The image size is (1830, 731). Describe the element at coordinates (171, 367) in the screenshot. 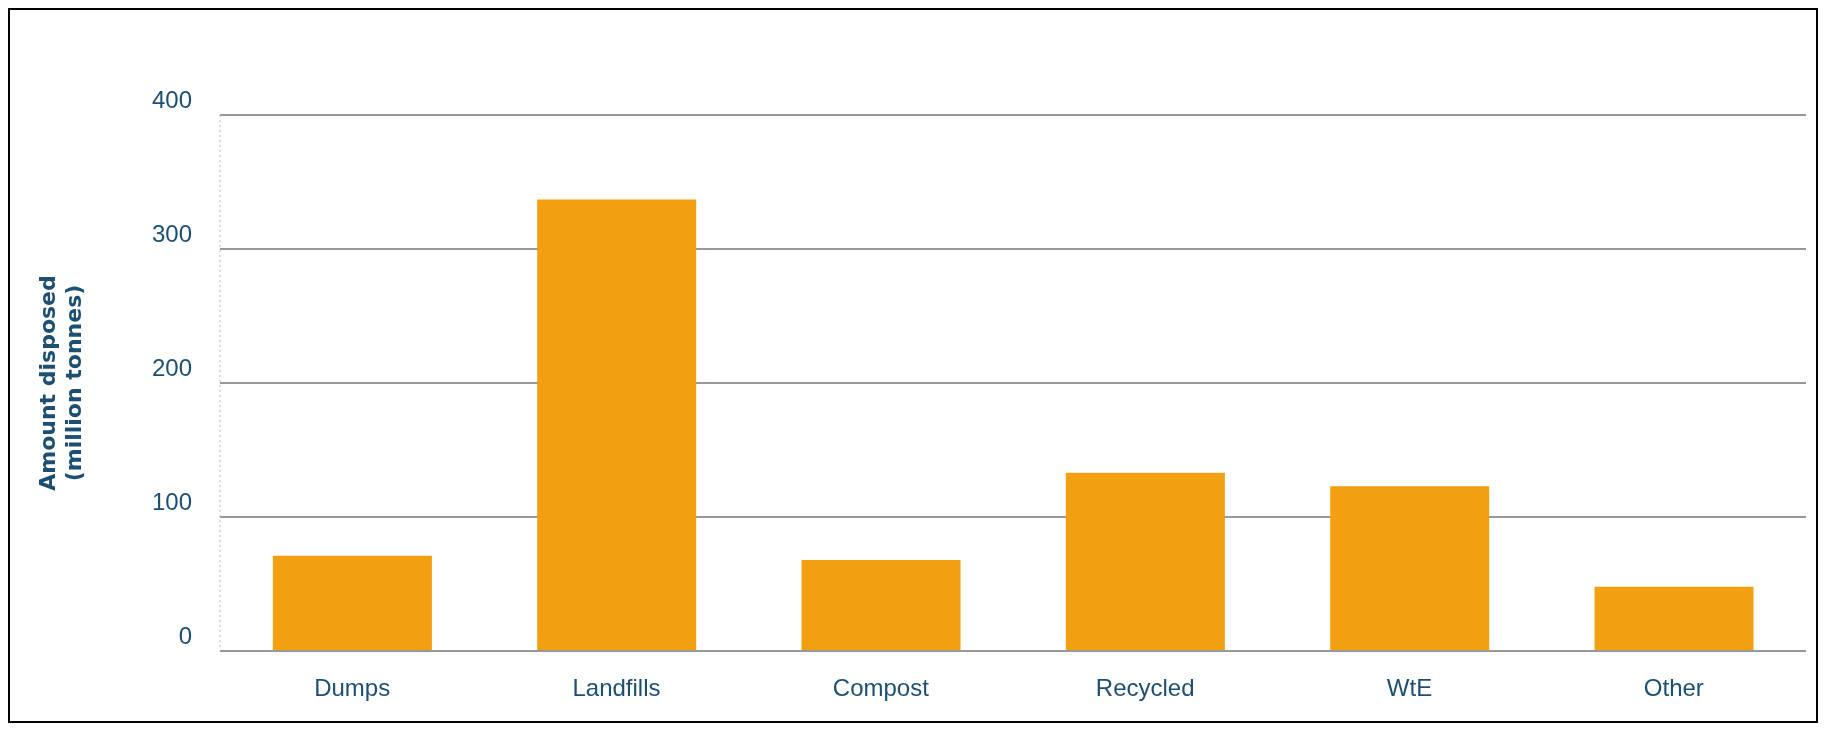

I see `y-tick-label: 200` at that location.